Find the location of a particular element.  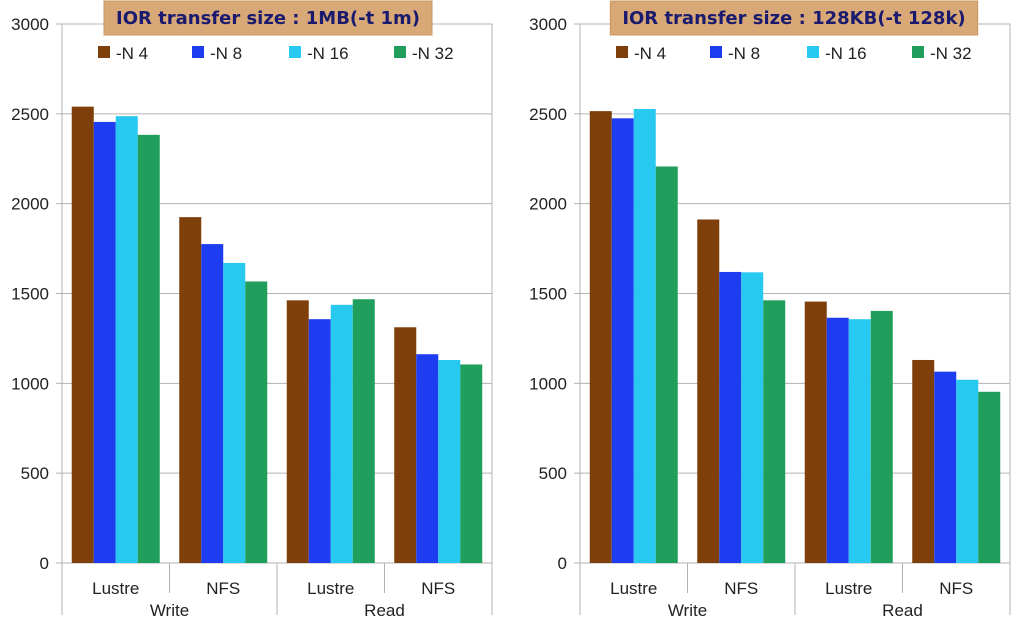

chart-title: IOR transfer size : 1MB(-t 1m) is located at coordinates (268, 18).